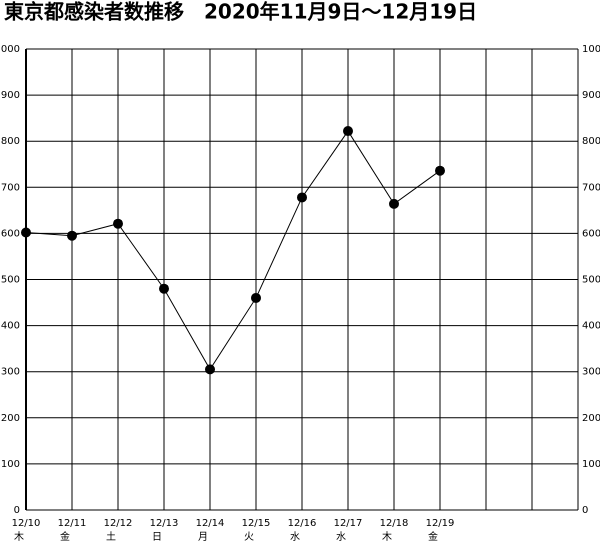  I want to click on x-tick-label: 12/10, so click(26, 523).